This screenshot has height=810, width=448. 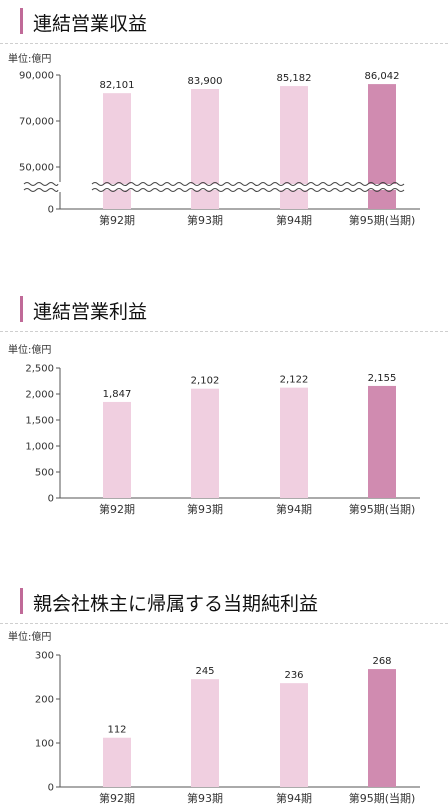 What do you see at coordinates (382, 76) in the screenshot?
I see `data-label: 86,042` at bounding box center [382, 76].